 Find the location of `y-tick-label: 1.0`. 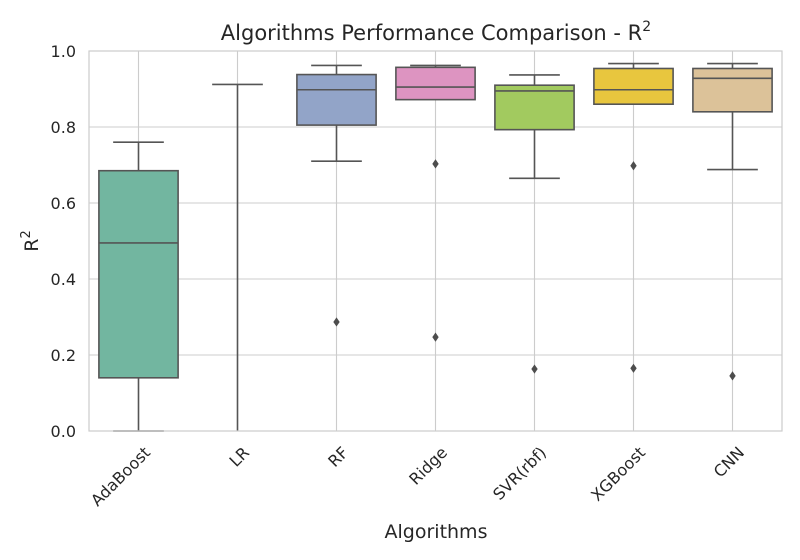

y-tick-label: 1.0 is located at coordinates (63, 51).